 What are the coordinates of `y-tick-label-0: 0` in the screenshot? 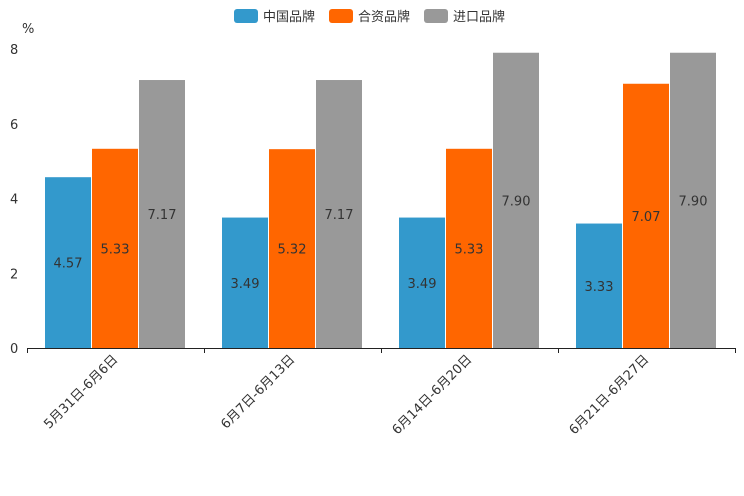 It's located at (14, 349).